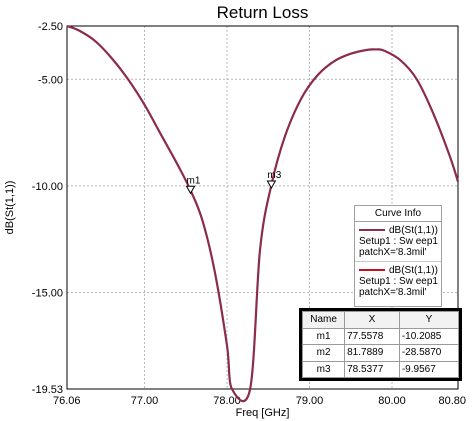 This screenshot has width=472, height=421. Describe the element at coordinates (274, 175) in the screenshot. I see `marker-label: m3` at that location.